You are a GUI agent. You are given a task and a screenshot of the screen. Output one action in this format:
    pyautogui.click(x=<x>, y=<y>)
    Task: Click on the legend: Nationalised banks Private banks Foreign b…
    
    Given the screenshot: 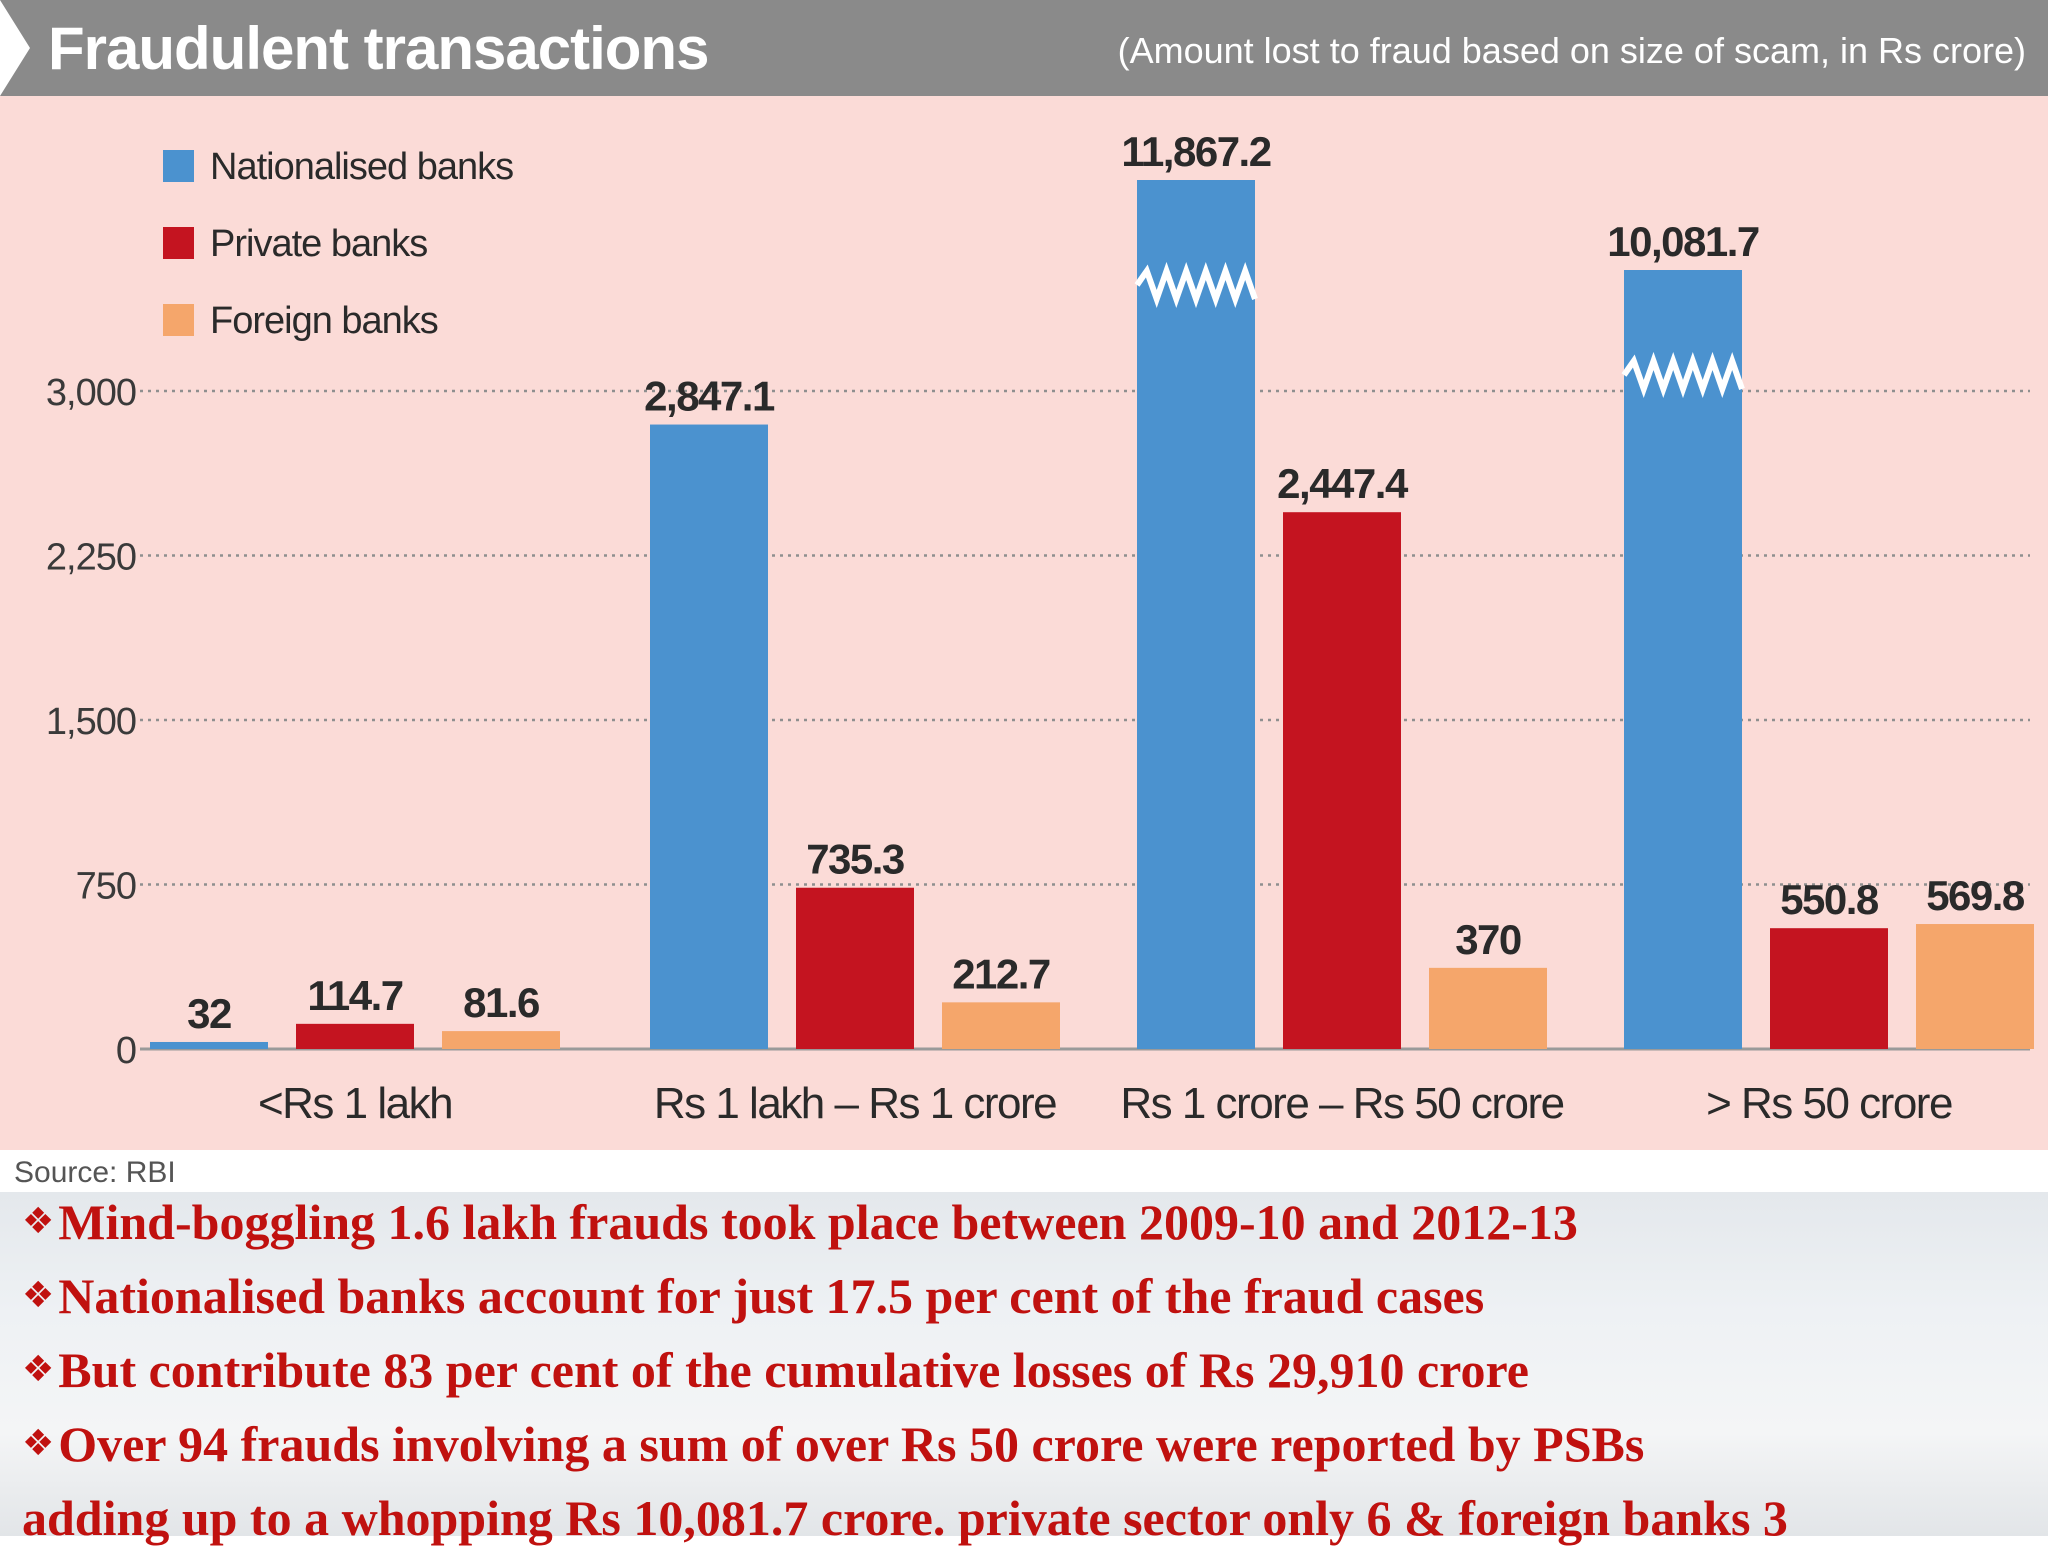 What is the action you would take?
    pyautogui.click(x=338, y=244)
    